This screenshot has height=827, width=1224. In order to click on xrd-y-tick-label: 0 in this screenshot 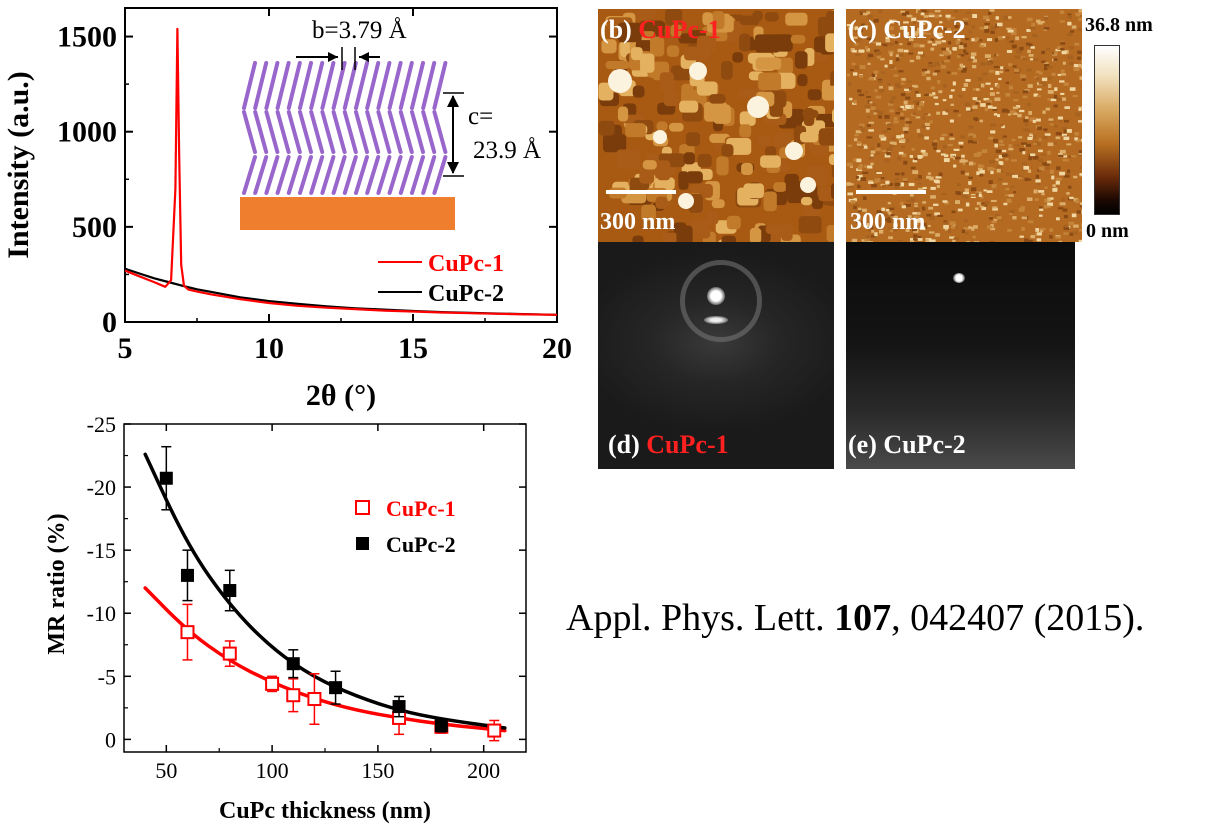, I will do `click(109, 322)`.